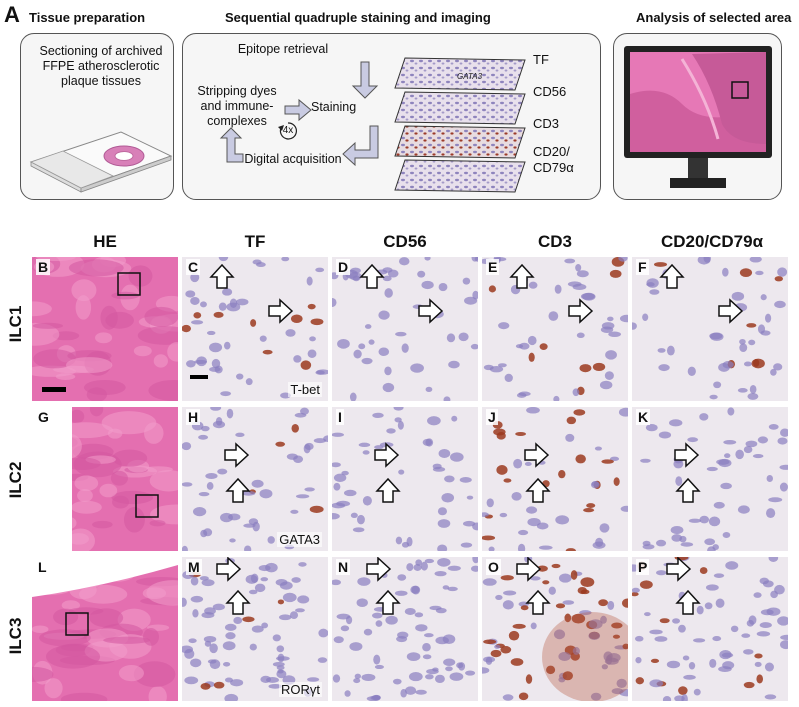  What do you see at coordinates (541, 59) in the screenshot?
I see `layer-label-tf: TF` at bounding box center [541, 59].